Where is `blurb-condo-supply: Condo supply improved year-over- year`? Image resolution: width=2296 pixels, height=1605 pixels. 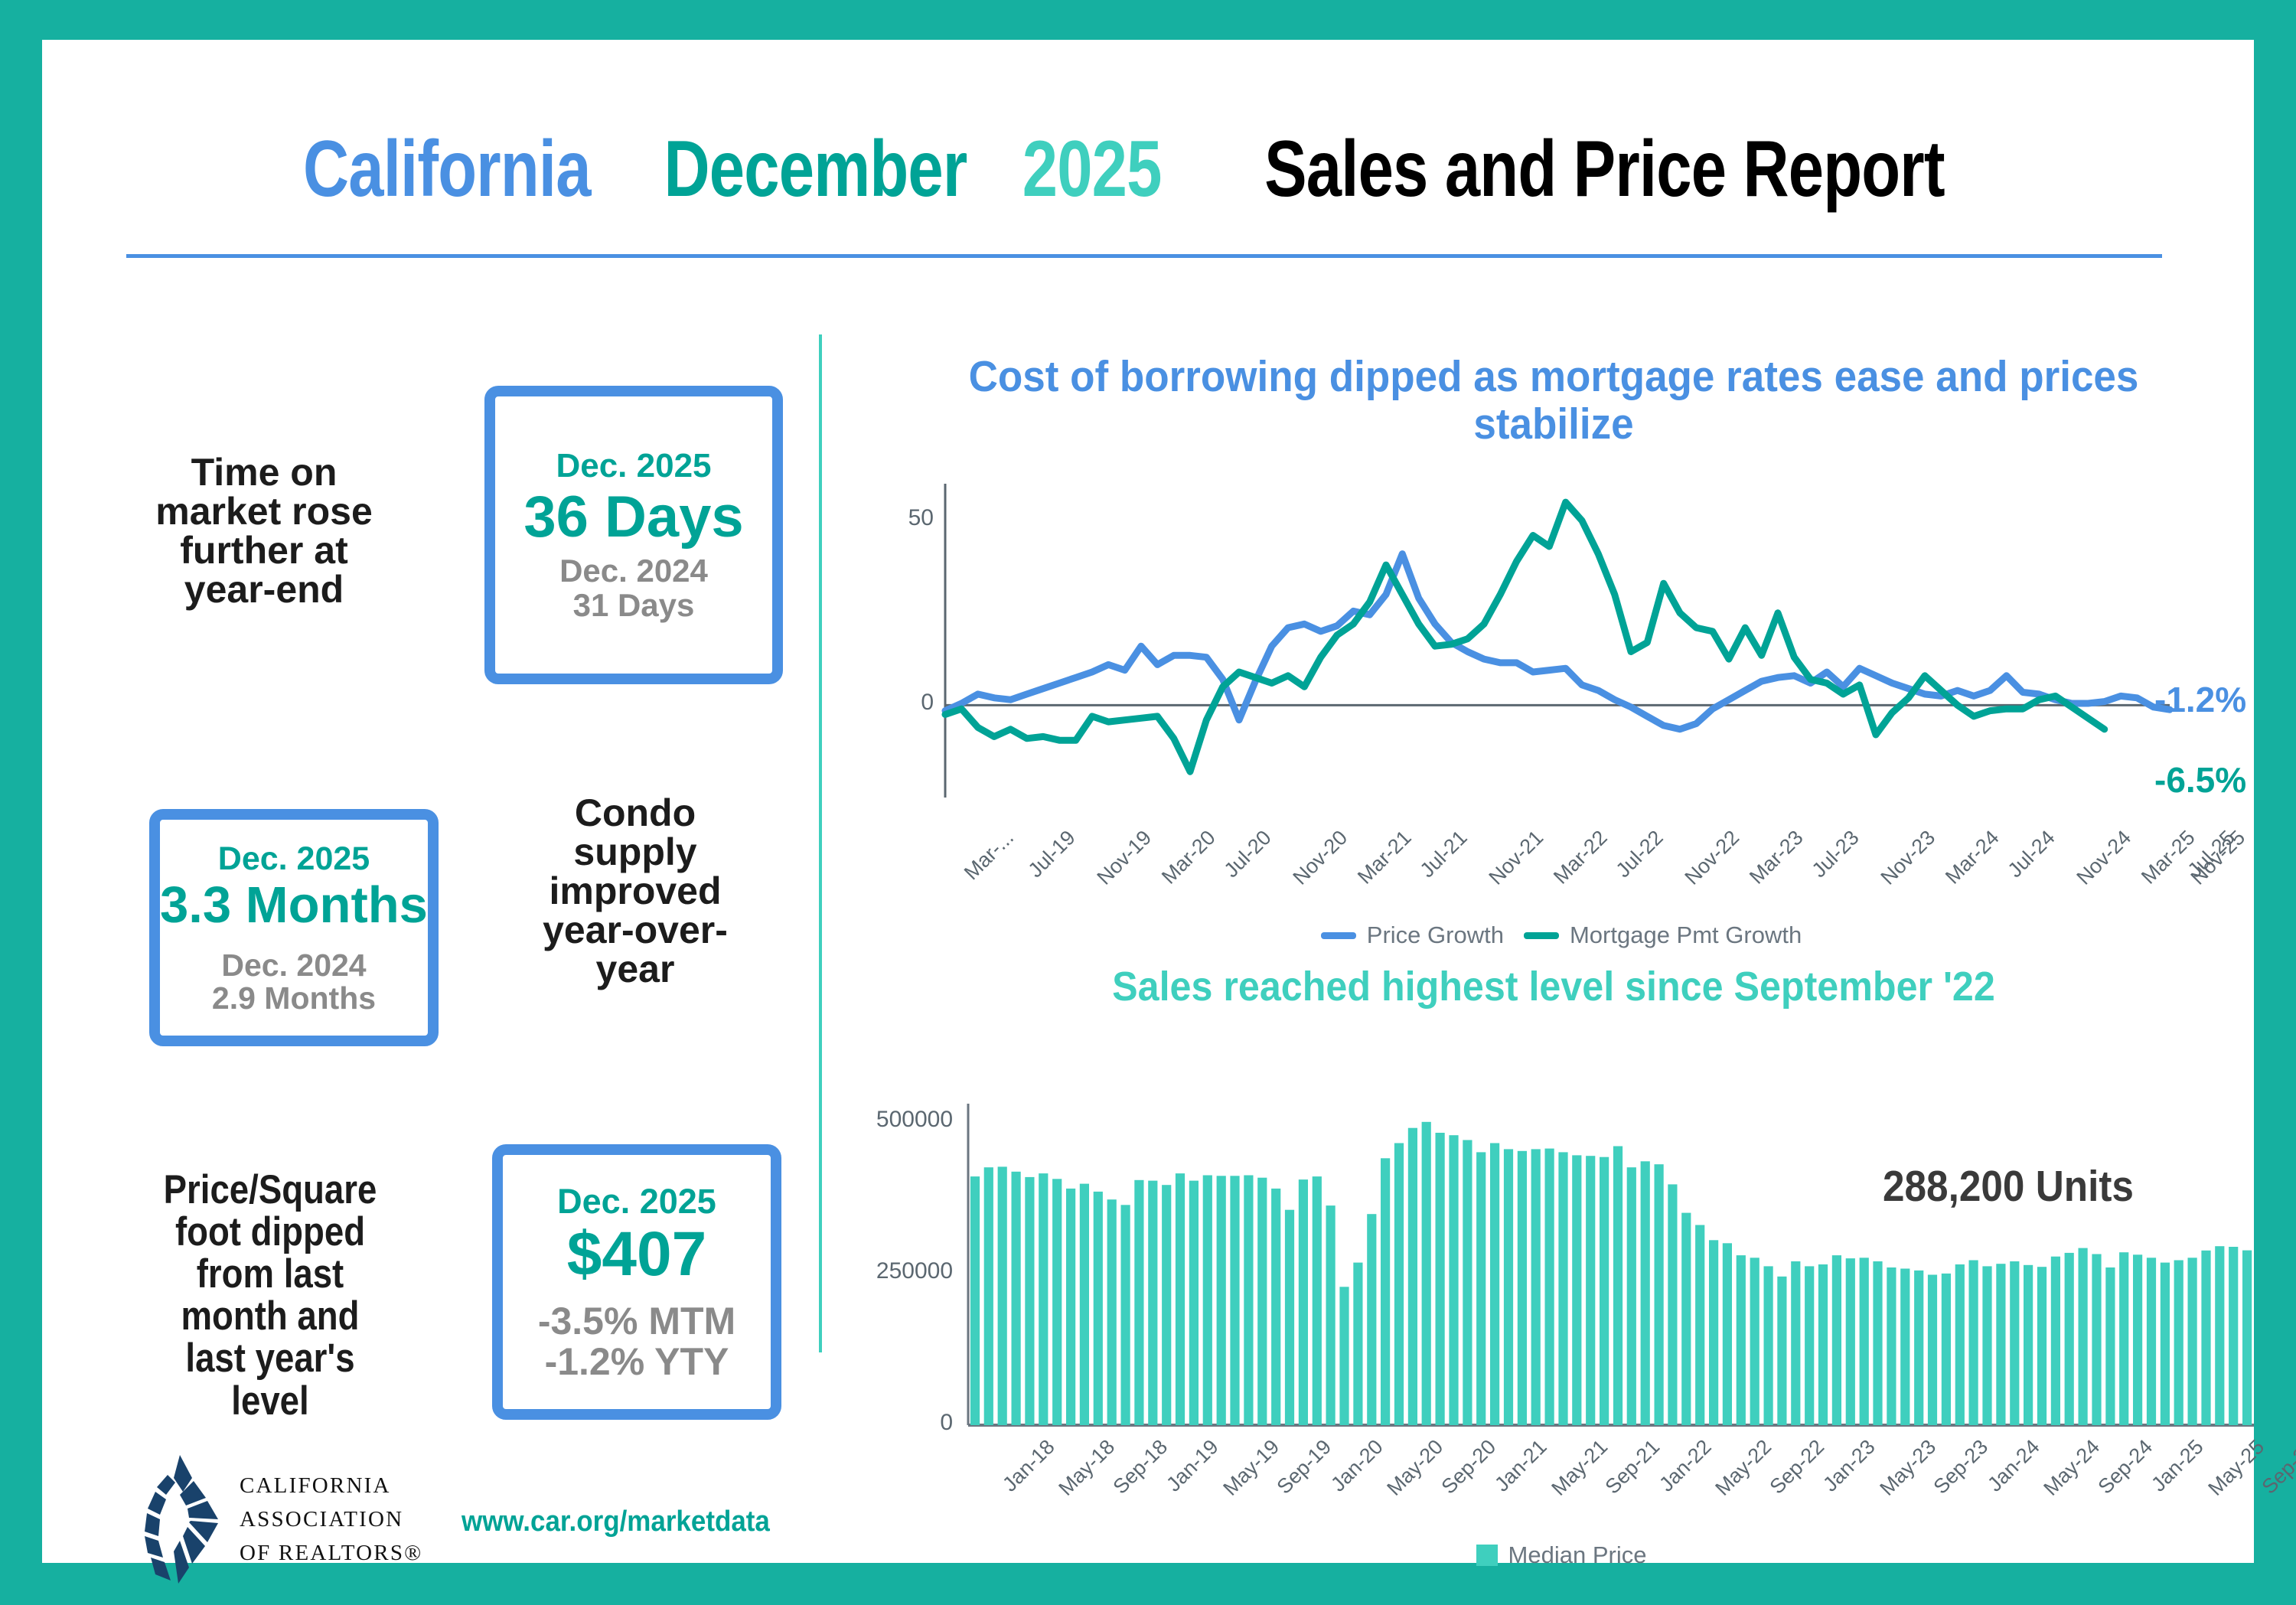 blurb-condo-supply: Condo supply improved year-over- year is located at coordinates (635, 890).